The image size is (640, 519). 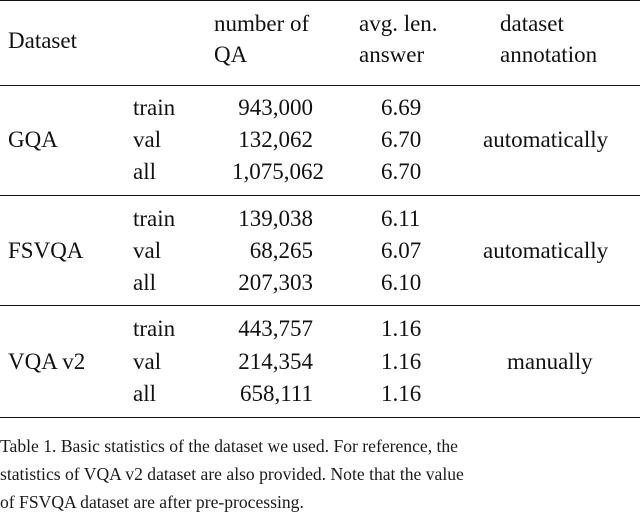 What do you see at coordinates (392, 54) in the screenshot?
I see `header-avg-len-line2: answer` at bounding box center [392, 54].